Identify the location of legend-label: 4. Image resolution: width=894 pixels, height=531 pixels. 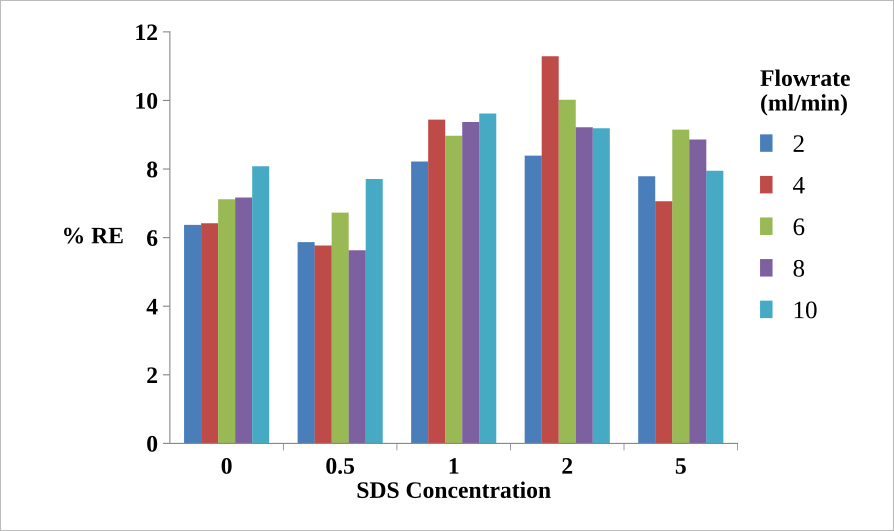
(799, 185).